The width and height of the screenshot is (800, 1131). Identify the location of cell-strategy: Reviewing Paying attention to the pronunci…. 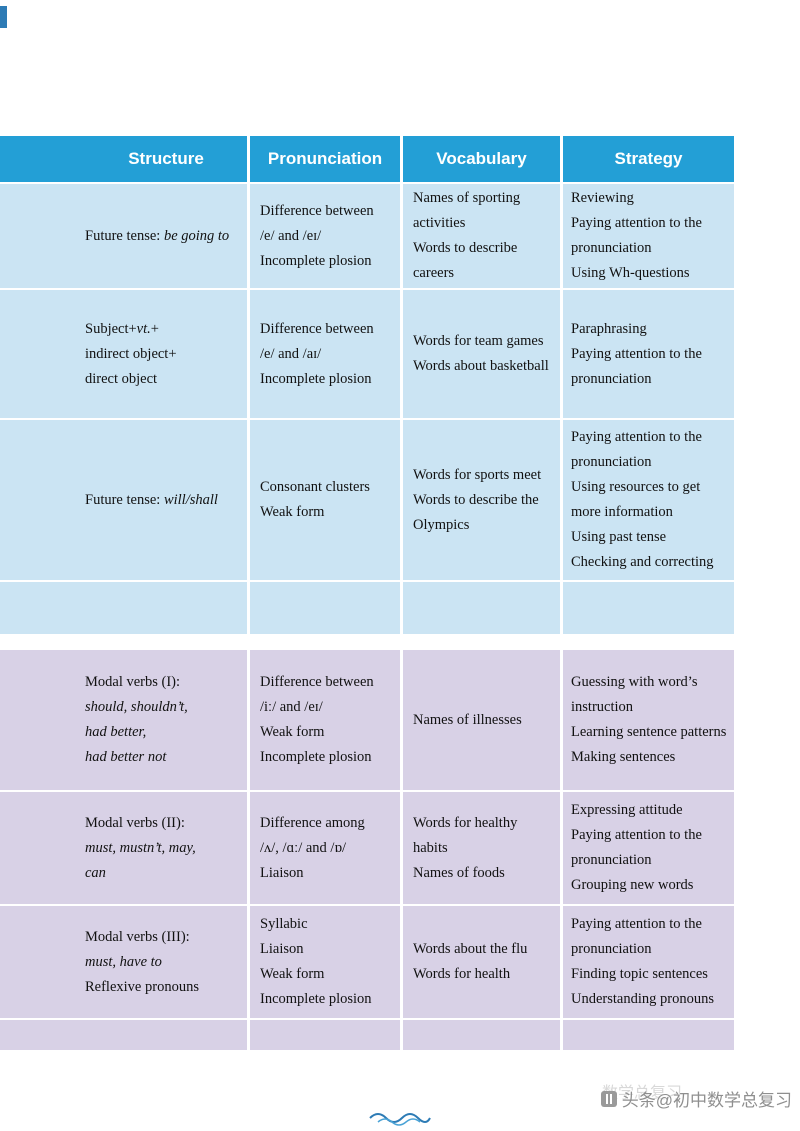
(648, 236).